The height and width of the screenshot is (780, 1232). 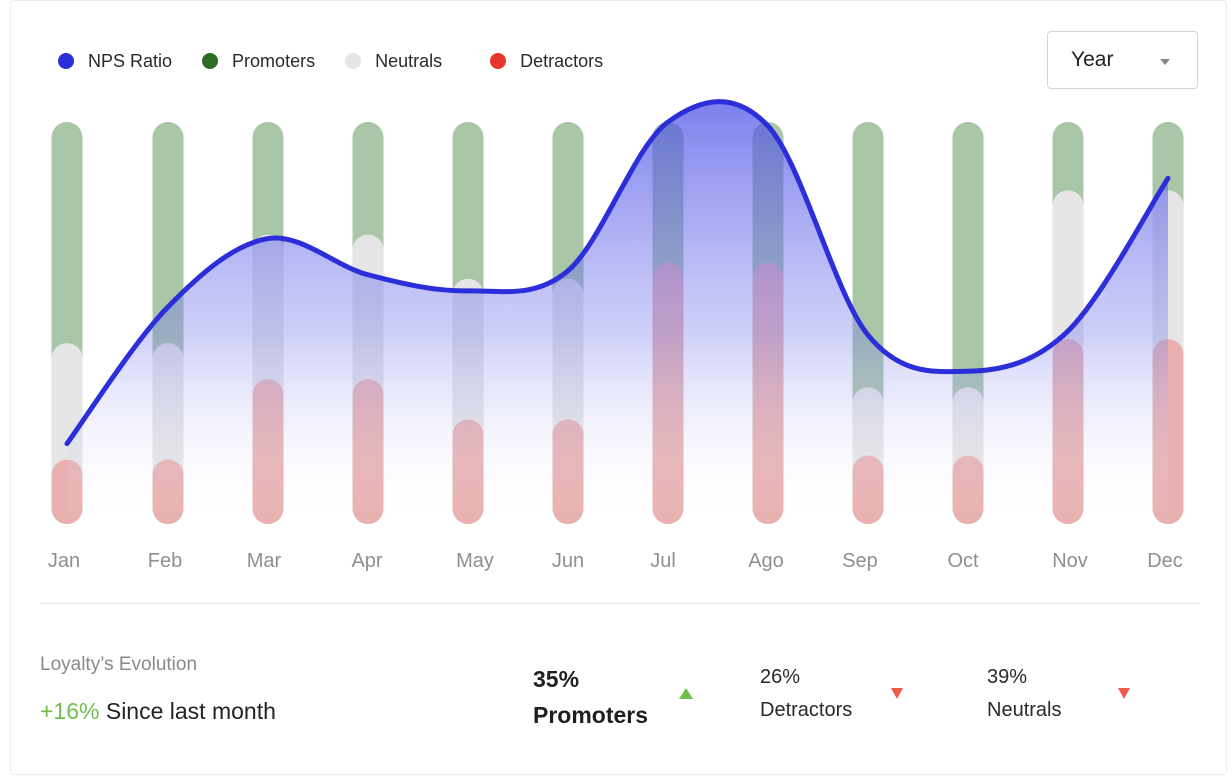 What do you see at coordinates (353, 61) in the screenshot?
I see `legend-dot-neutrals` at bounding box center [353, 61].